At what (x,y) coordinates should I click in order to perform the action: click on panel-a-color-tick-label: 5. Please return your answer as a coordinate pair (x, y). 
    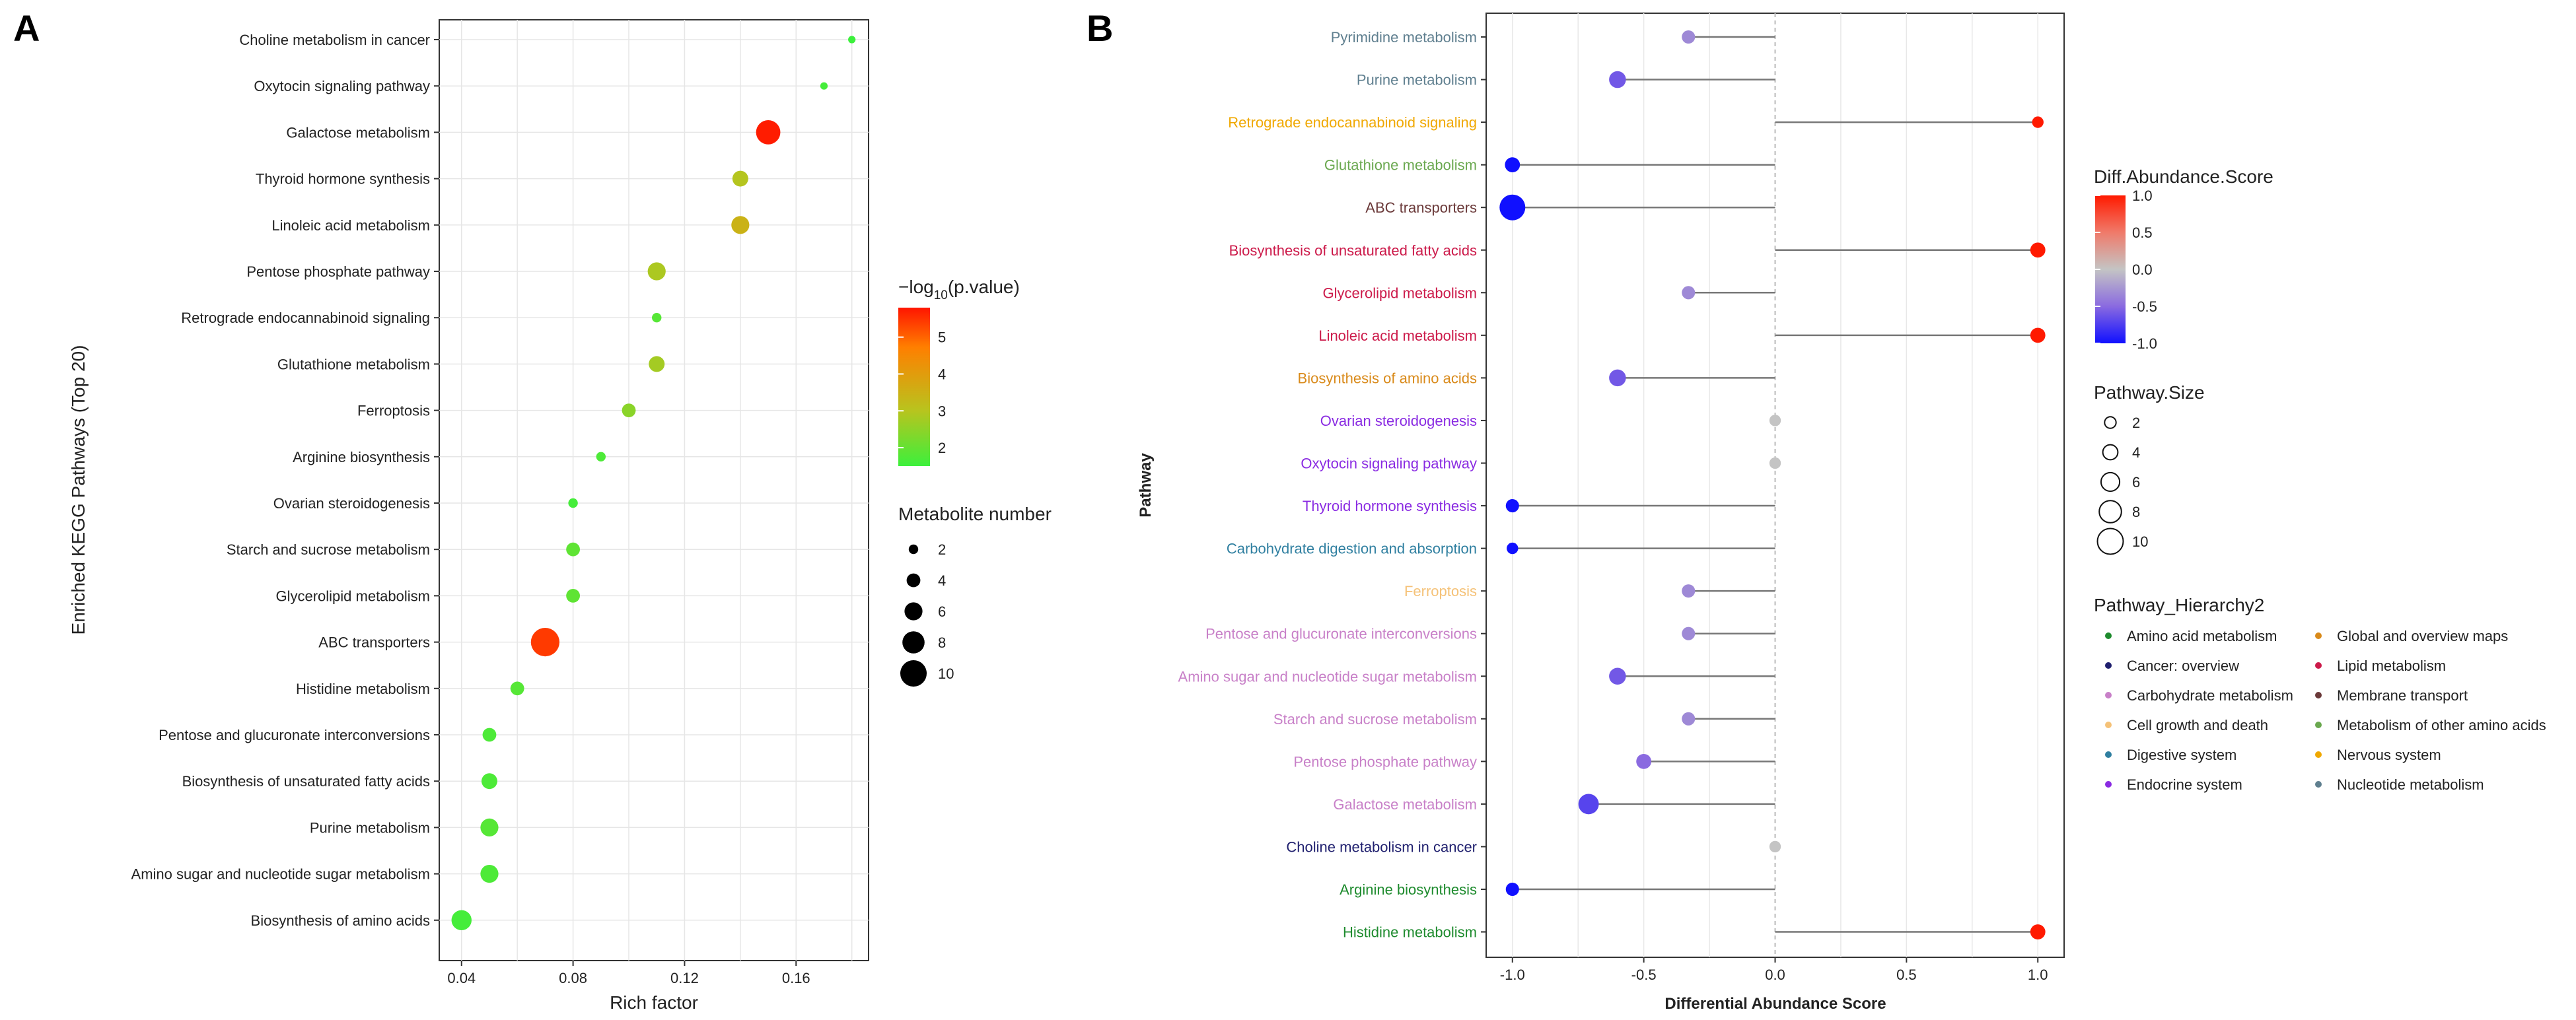
    Looking at the image, I should click on (942, 337).